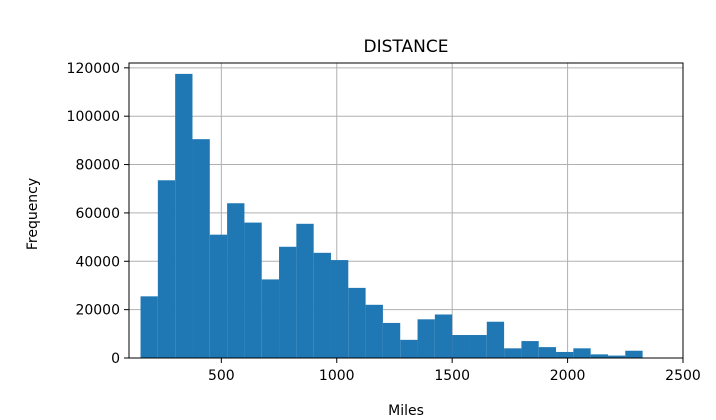  I want to click on x-tick-label: 500, so click(221, 376).